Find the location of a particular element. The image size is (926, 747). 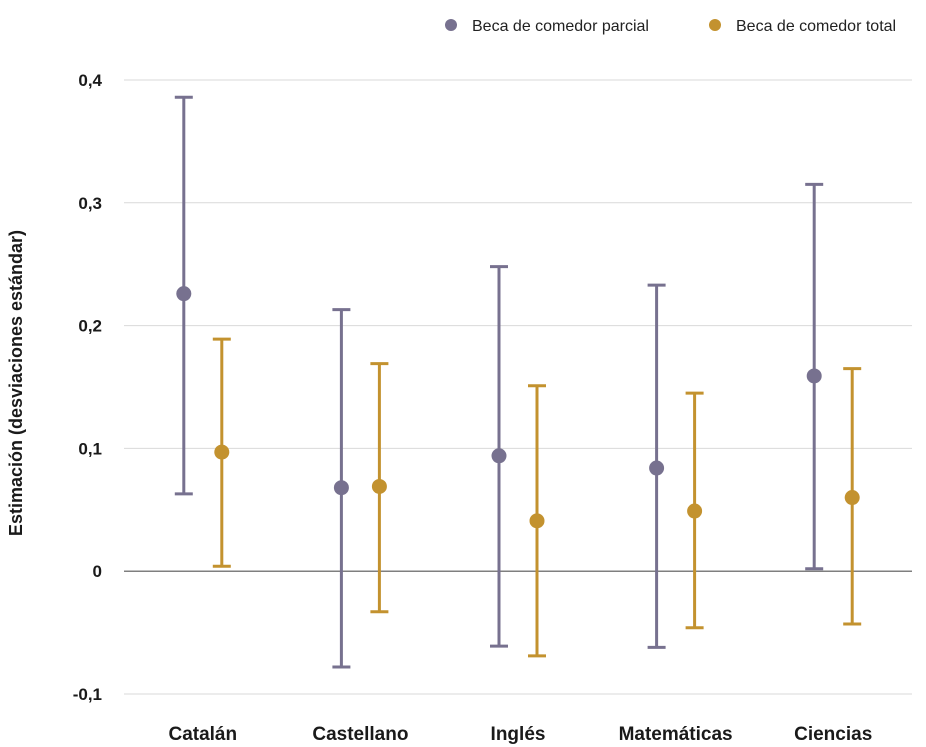

legend-item-2: Beca de comedor total is located at coordinates (802, 26).